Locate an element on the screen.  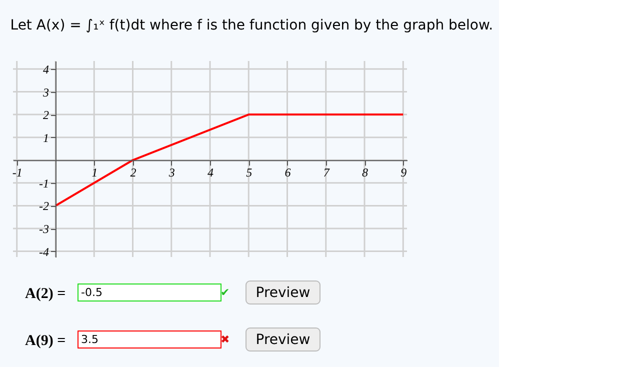
y-tick-label: 2 is located at coordinates (45, 115).